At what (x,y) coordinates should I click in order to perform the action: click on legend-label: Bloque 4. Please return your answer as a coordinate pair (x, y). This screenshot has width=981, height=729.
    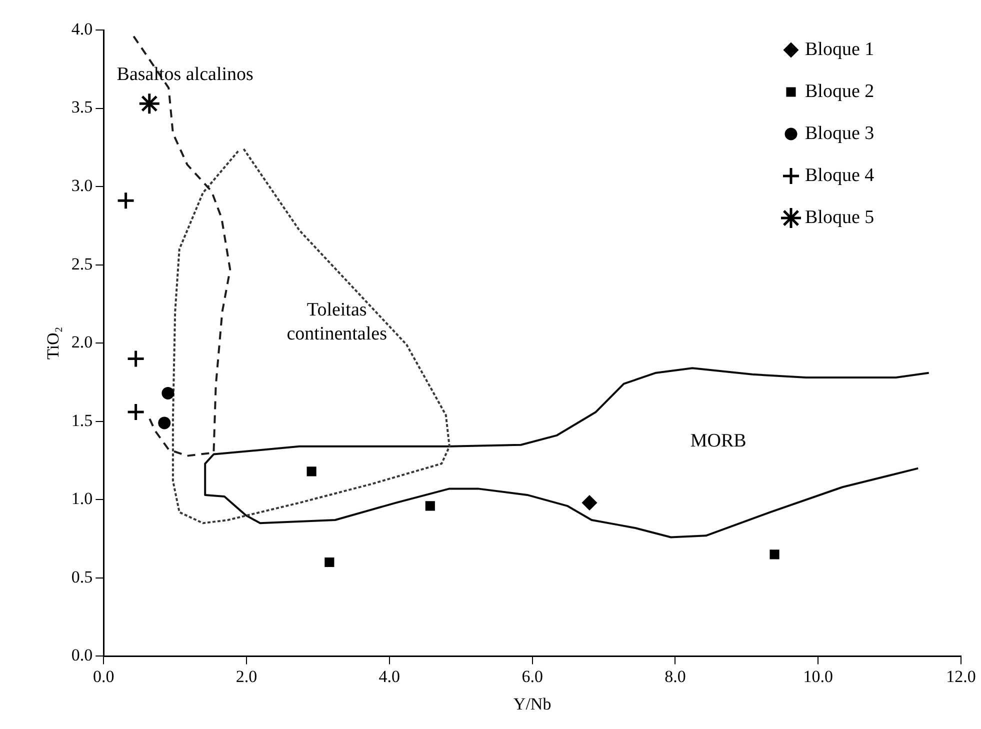
    Looking at the image, I should click on (840, 175).